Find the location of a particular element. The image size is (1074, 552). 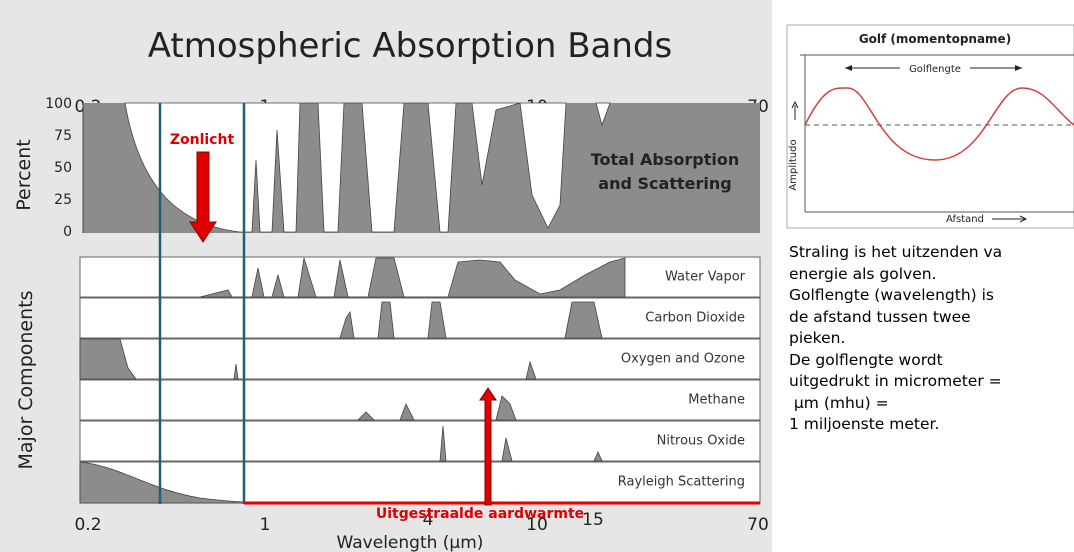

text-line: De golflengte wordt is located at coordinates (866, 359).